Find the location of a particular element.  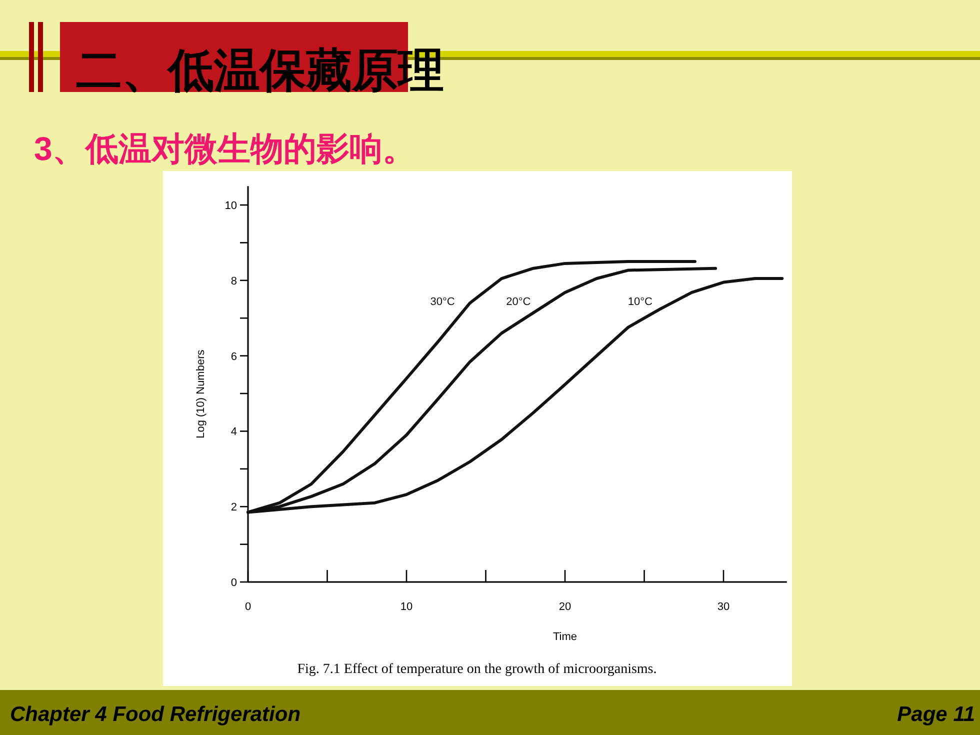

y-tick-label: 4 is located at coordinates (233, 432).